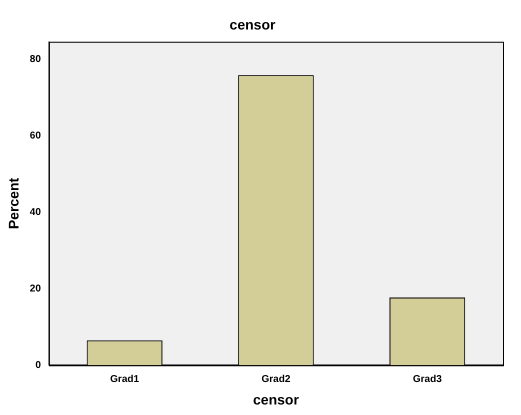  I want to click on y-tick-label: 60, so click(36, 136).